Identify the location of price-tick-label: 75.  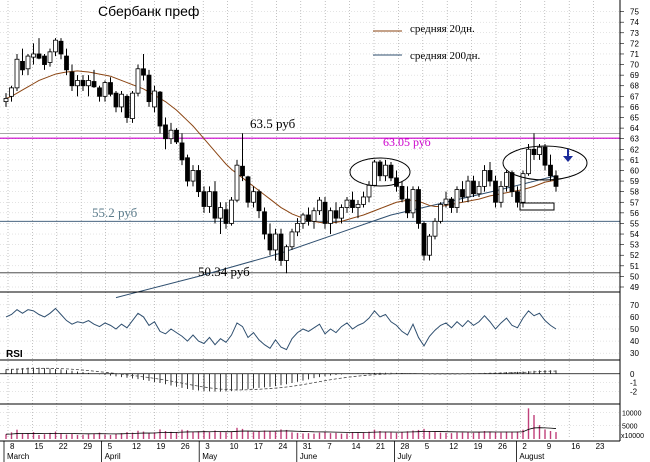
(634, 12).